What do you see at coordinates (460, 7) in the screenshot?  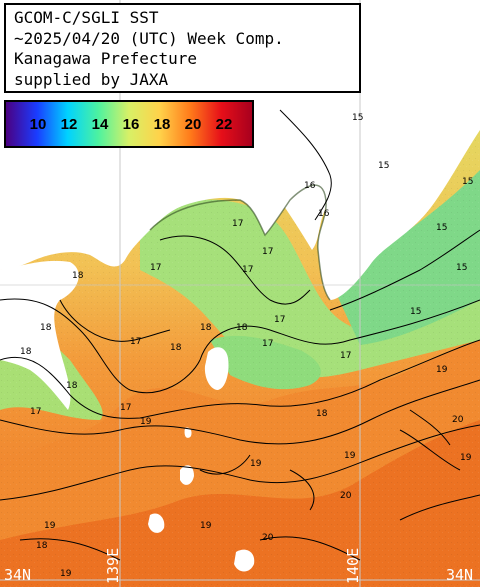 I see `top-right-islet` at bounding box center [460, 7].